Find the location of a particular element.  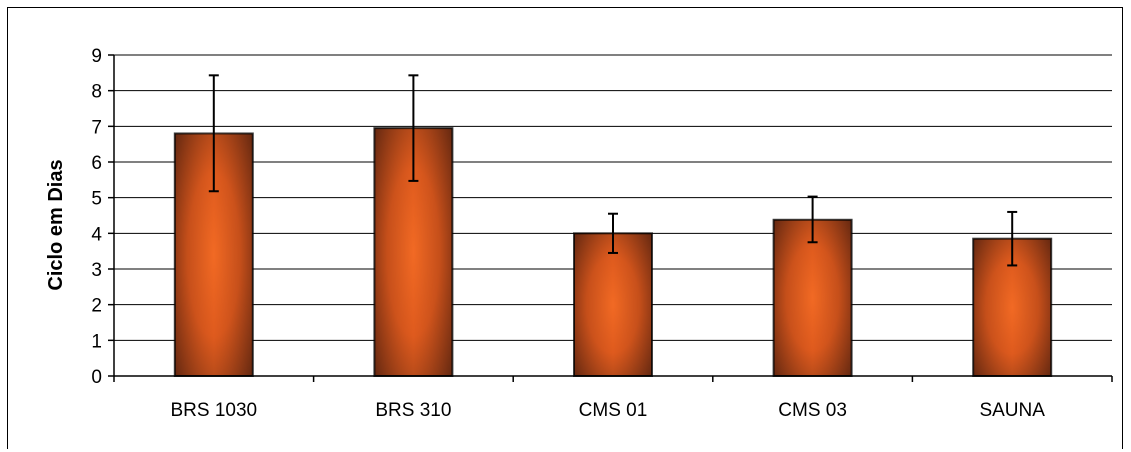

x-tick-labels: BRS 1030 BRS 310 CMS 01 CMS 03 SAUNA is located at coordinates (607, 410).